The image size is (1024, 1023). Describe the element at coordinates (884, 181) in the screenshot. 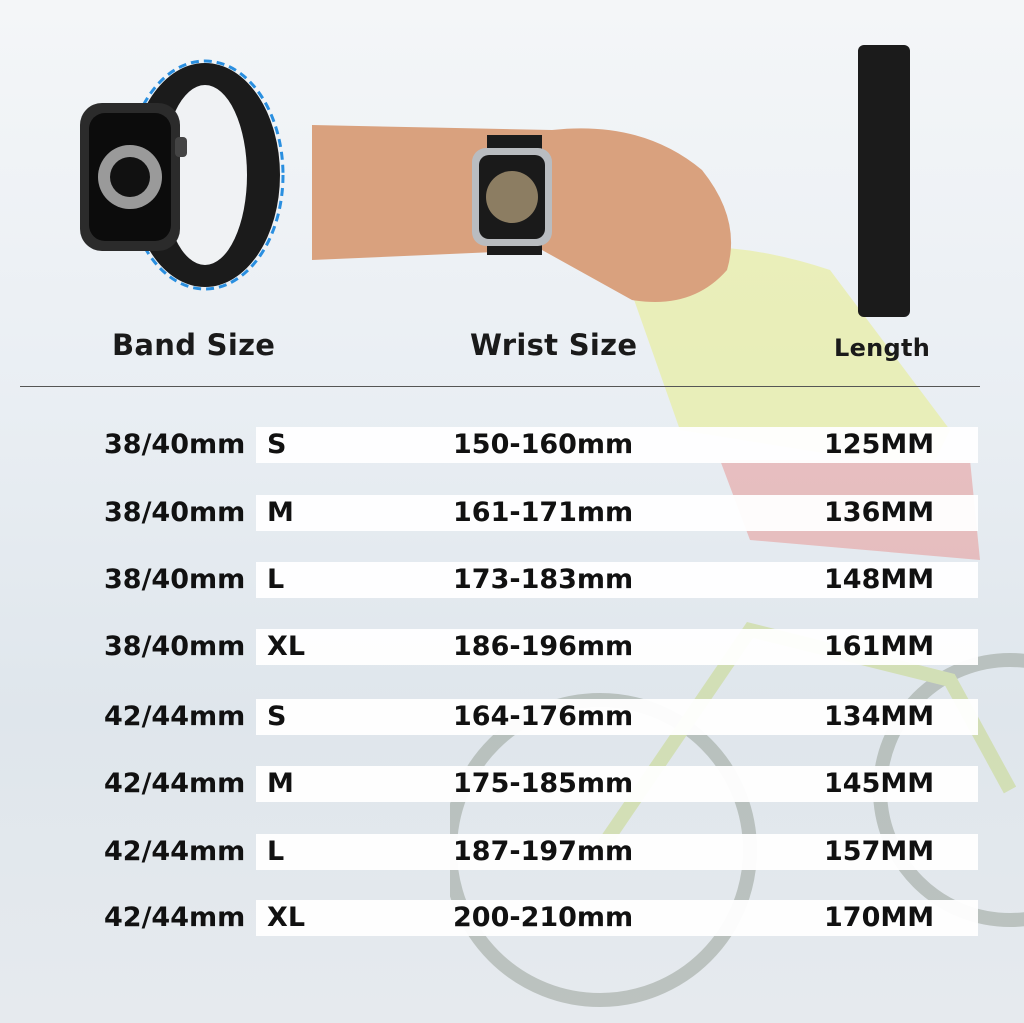

I see `band-length-image` at that location.